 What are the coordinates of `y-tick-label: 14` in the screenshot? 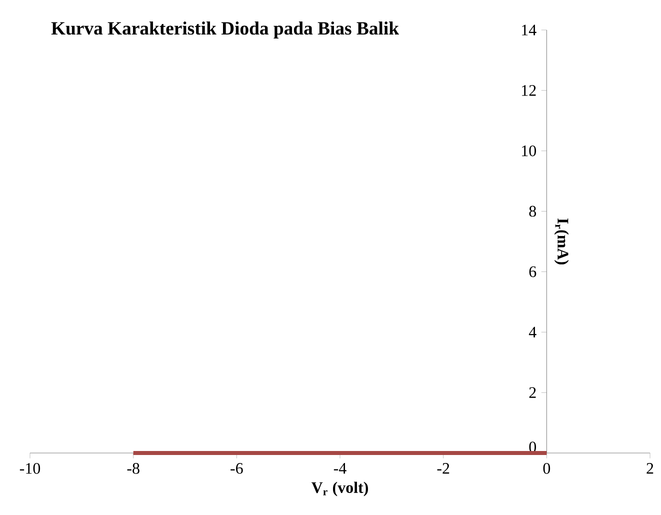 It's located at (529, 30).